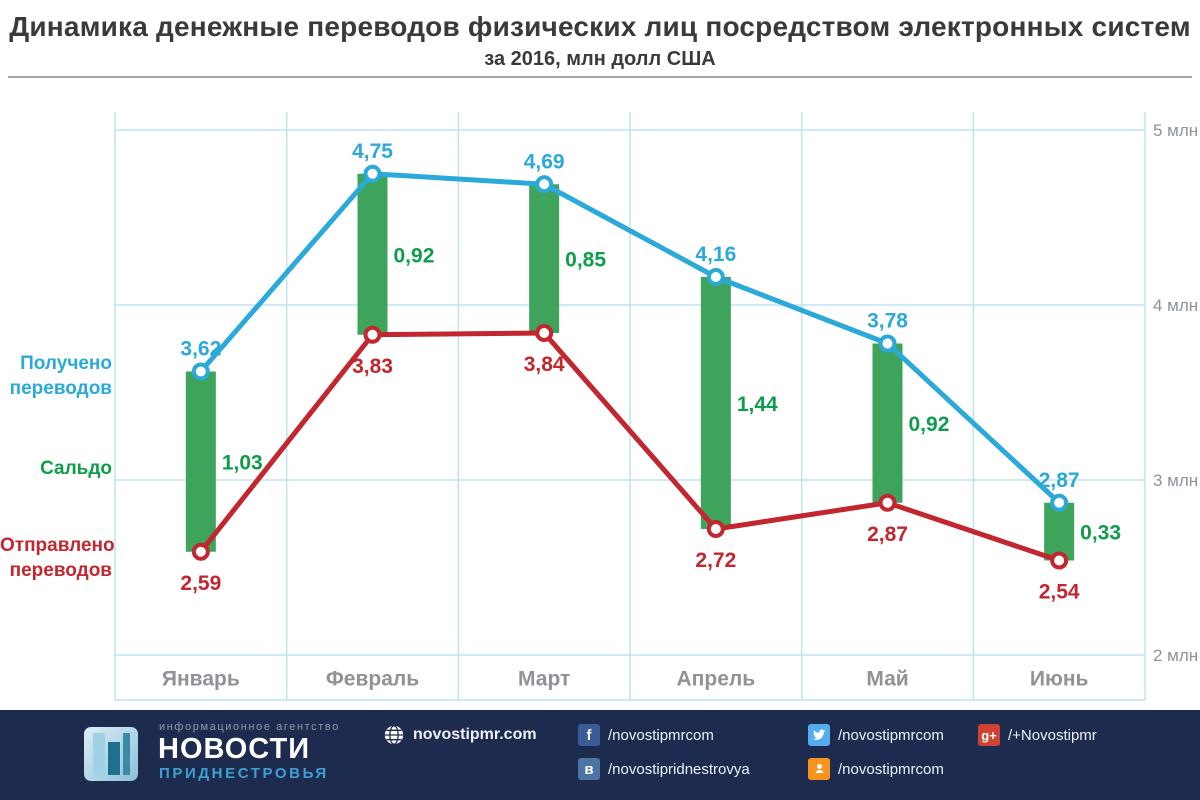 Image resolution: width=1200 pixels, height=800 pixels. Describe the element at coordinates (76, 468) in the screenshot. I see `legend-saldo: Сальдо` at that location.